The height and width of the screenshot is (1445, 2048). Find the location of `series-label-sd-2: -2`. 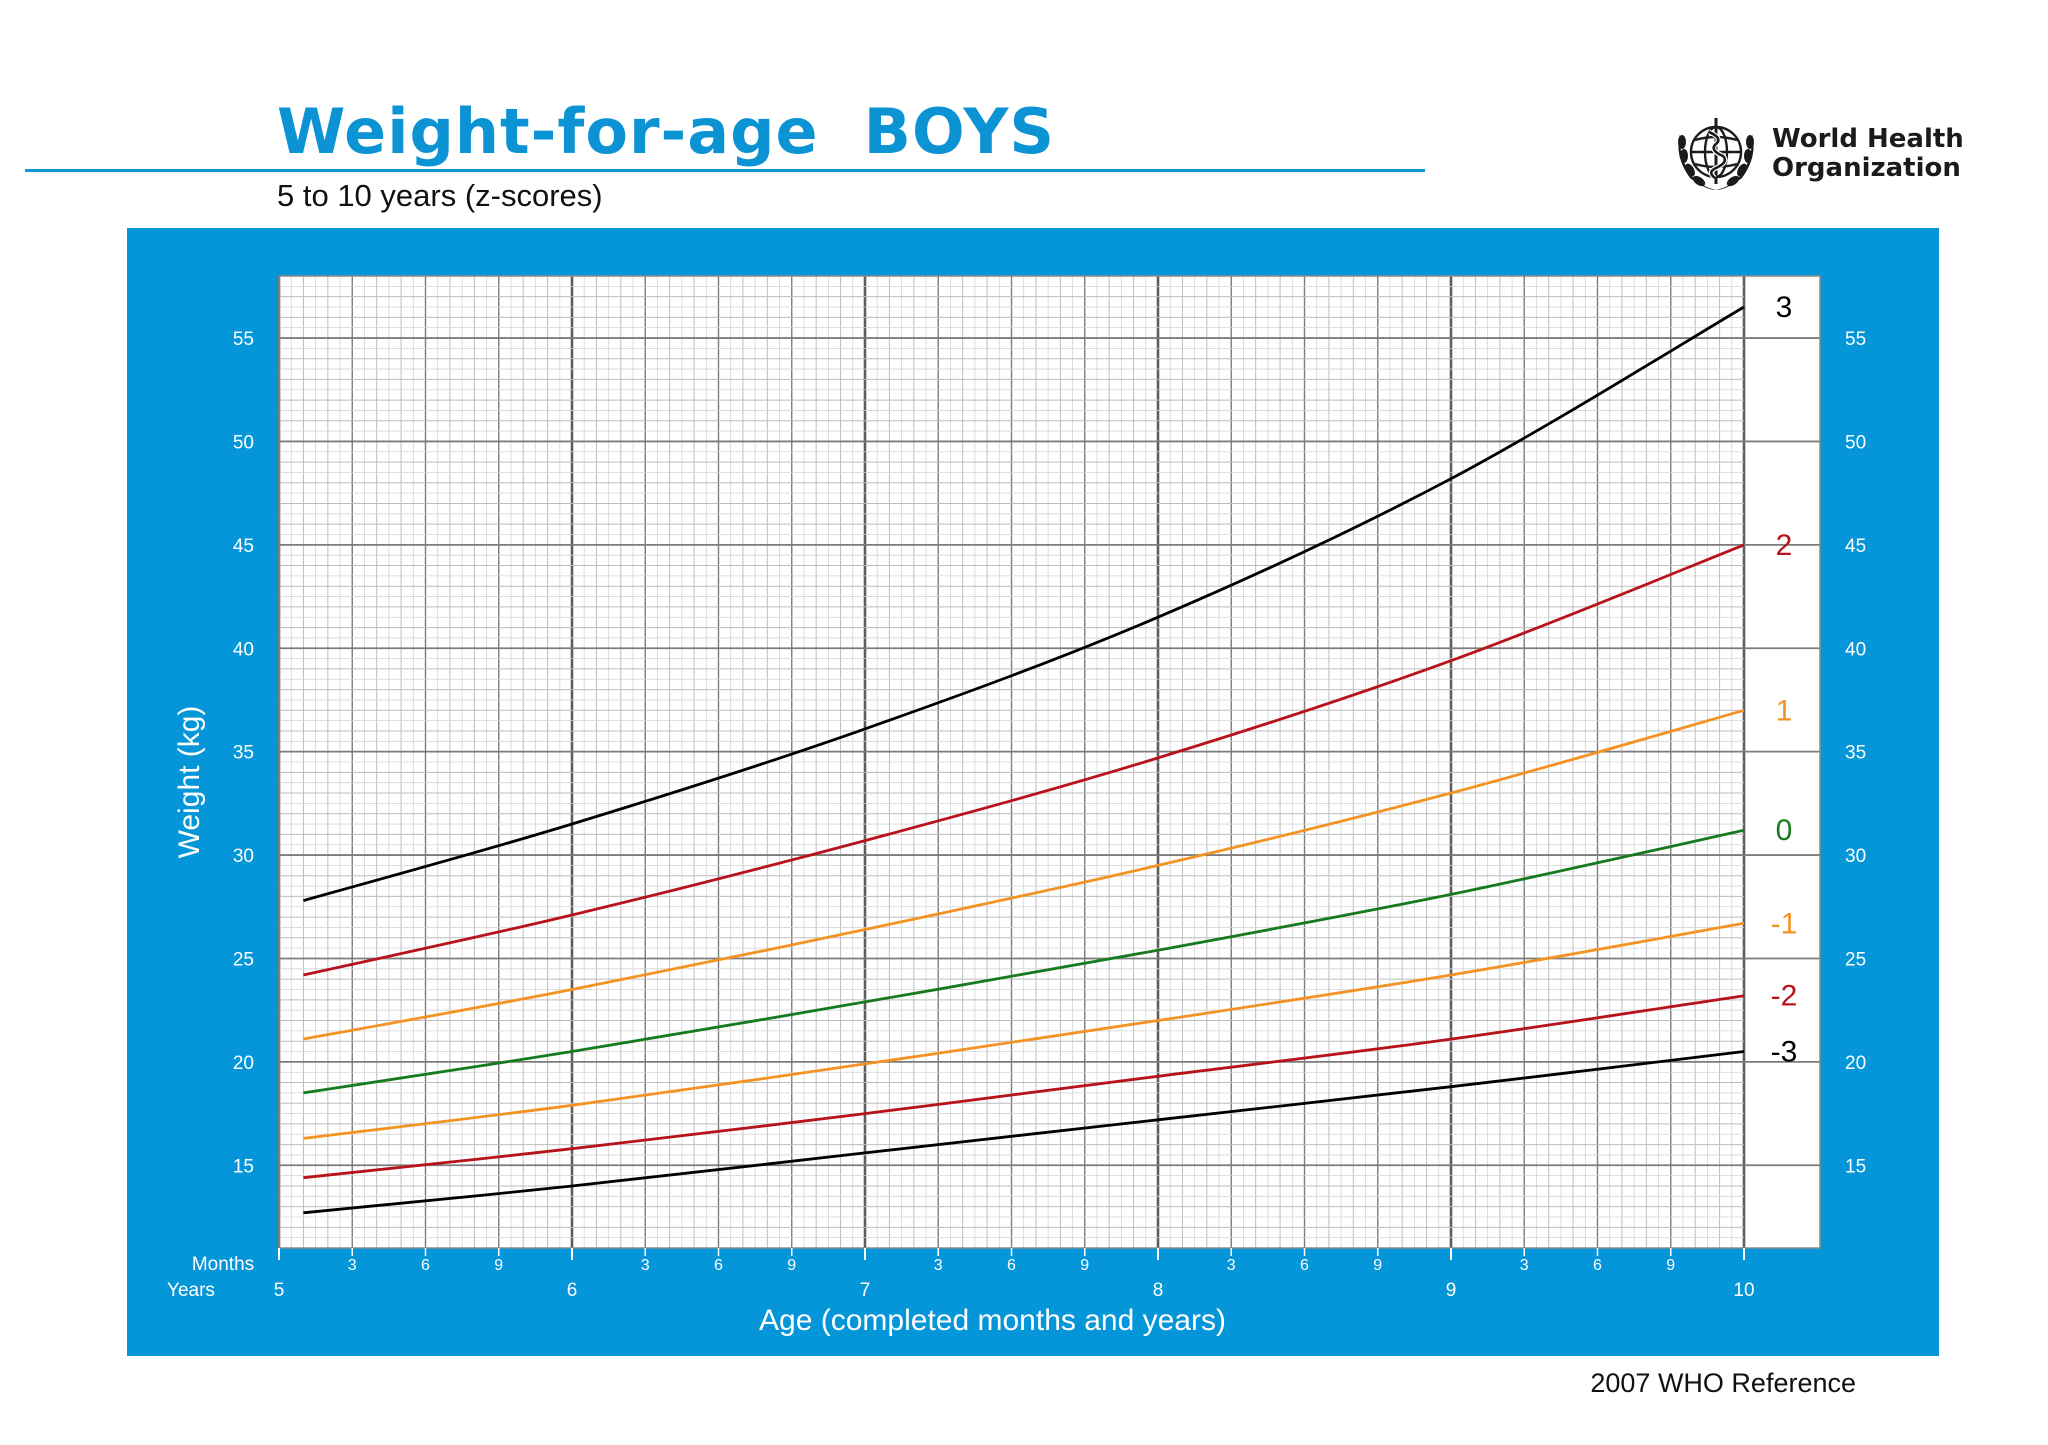

series-label-sd-2: -2 is located at coordinates (1784, 996).